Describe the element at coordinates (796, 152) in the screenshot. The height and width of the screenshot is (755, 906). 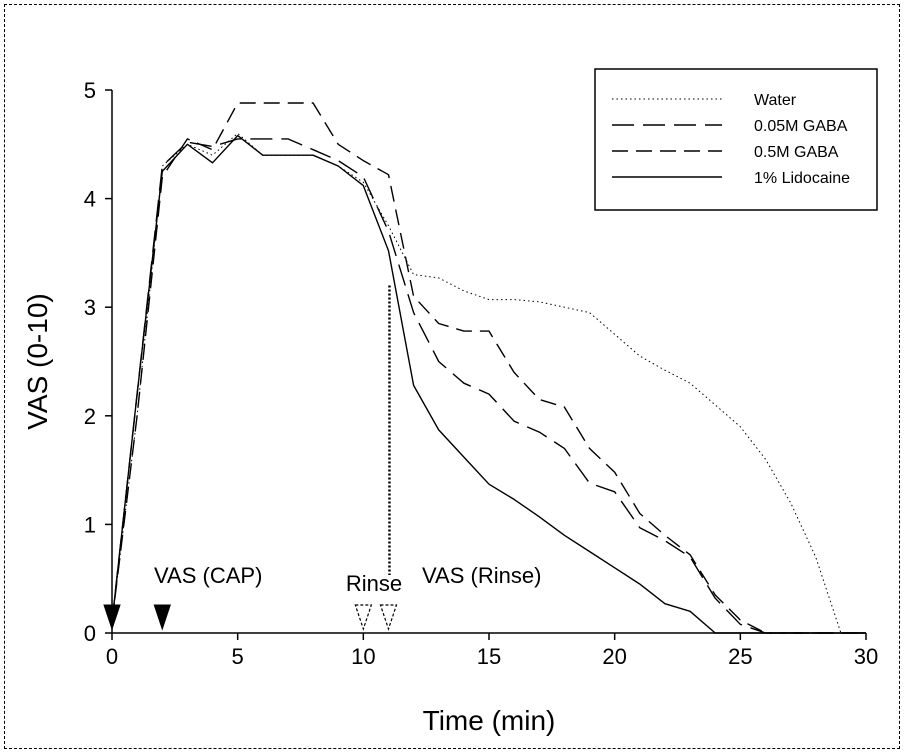
I see `legend-label: 0.5M GABA` at that location.